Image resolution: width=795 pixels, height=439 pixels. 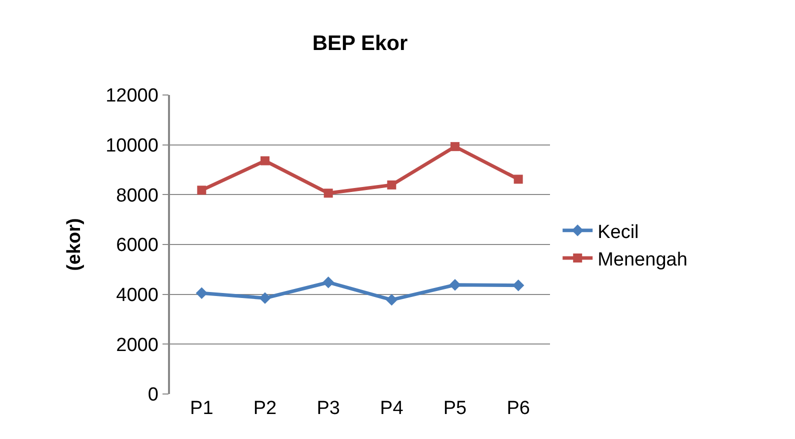 What do you see at coordinates (137, 295) in the screenshot?
I see `y-tick-label: 4000` at bounding box center [137, 295].